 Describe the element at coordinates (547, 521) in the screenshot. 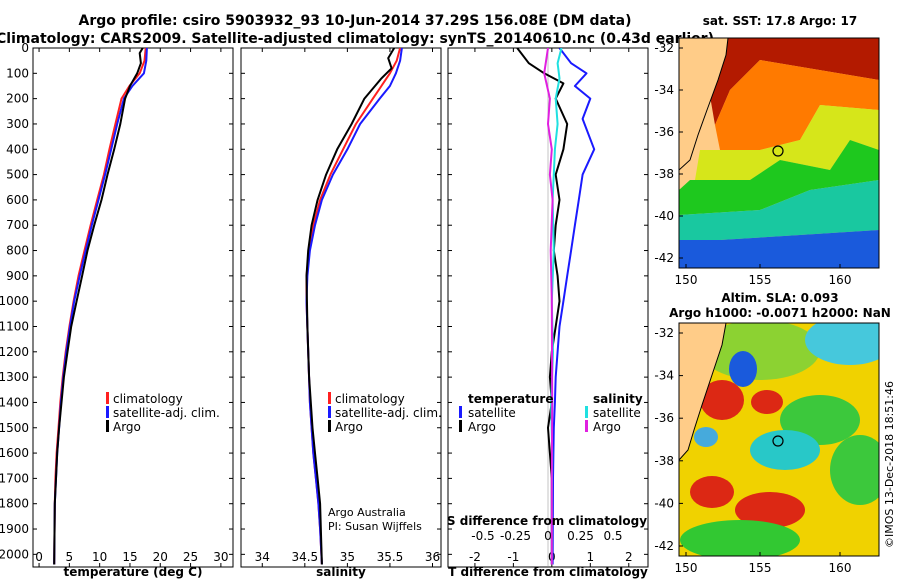

I see `s-difference-axis-label: S difference from climatology` at that location.